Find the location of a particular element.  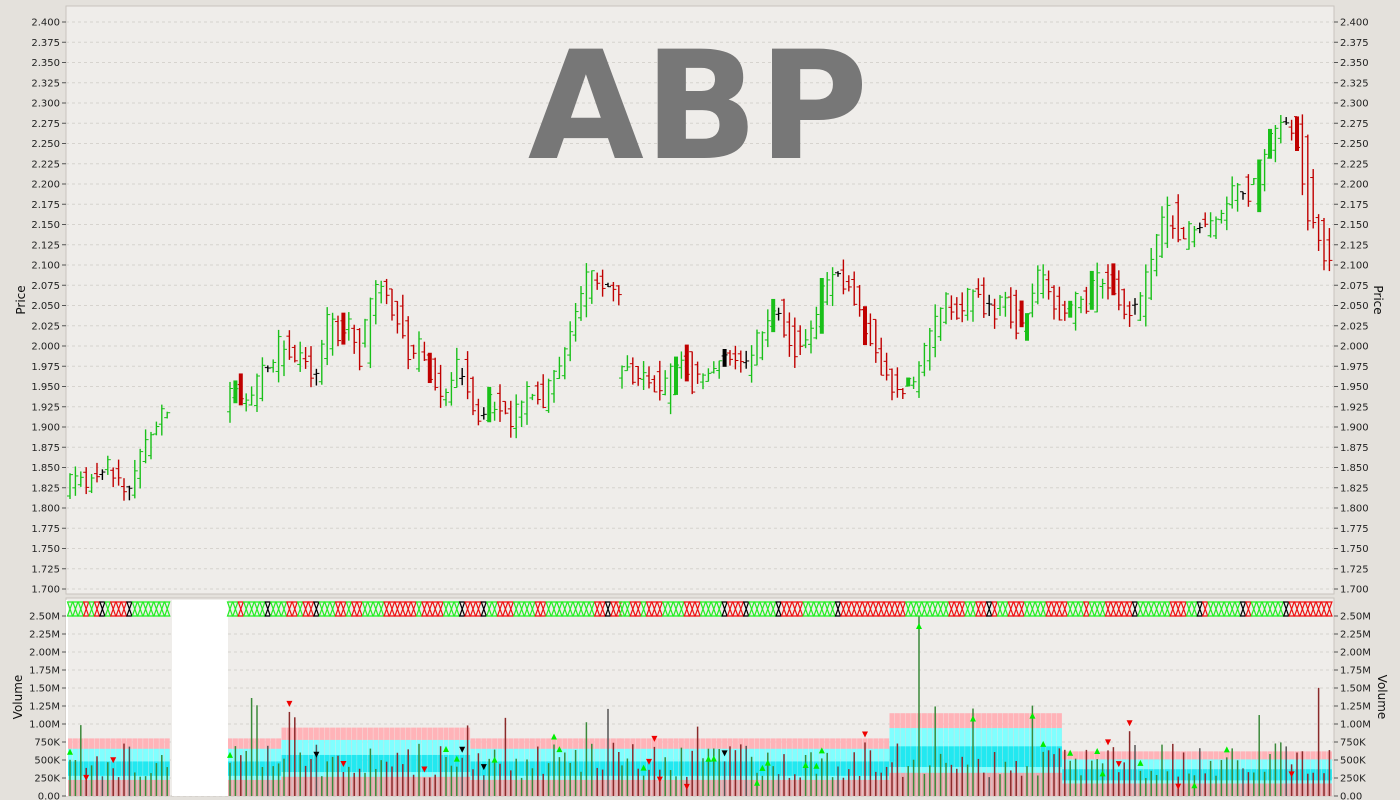

volume-axis-title-right: Volume is located at coordinates (1382, 697).